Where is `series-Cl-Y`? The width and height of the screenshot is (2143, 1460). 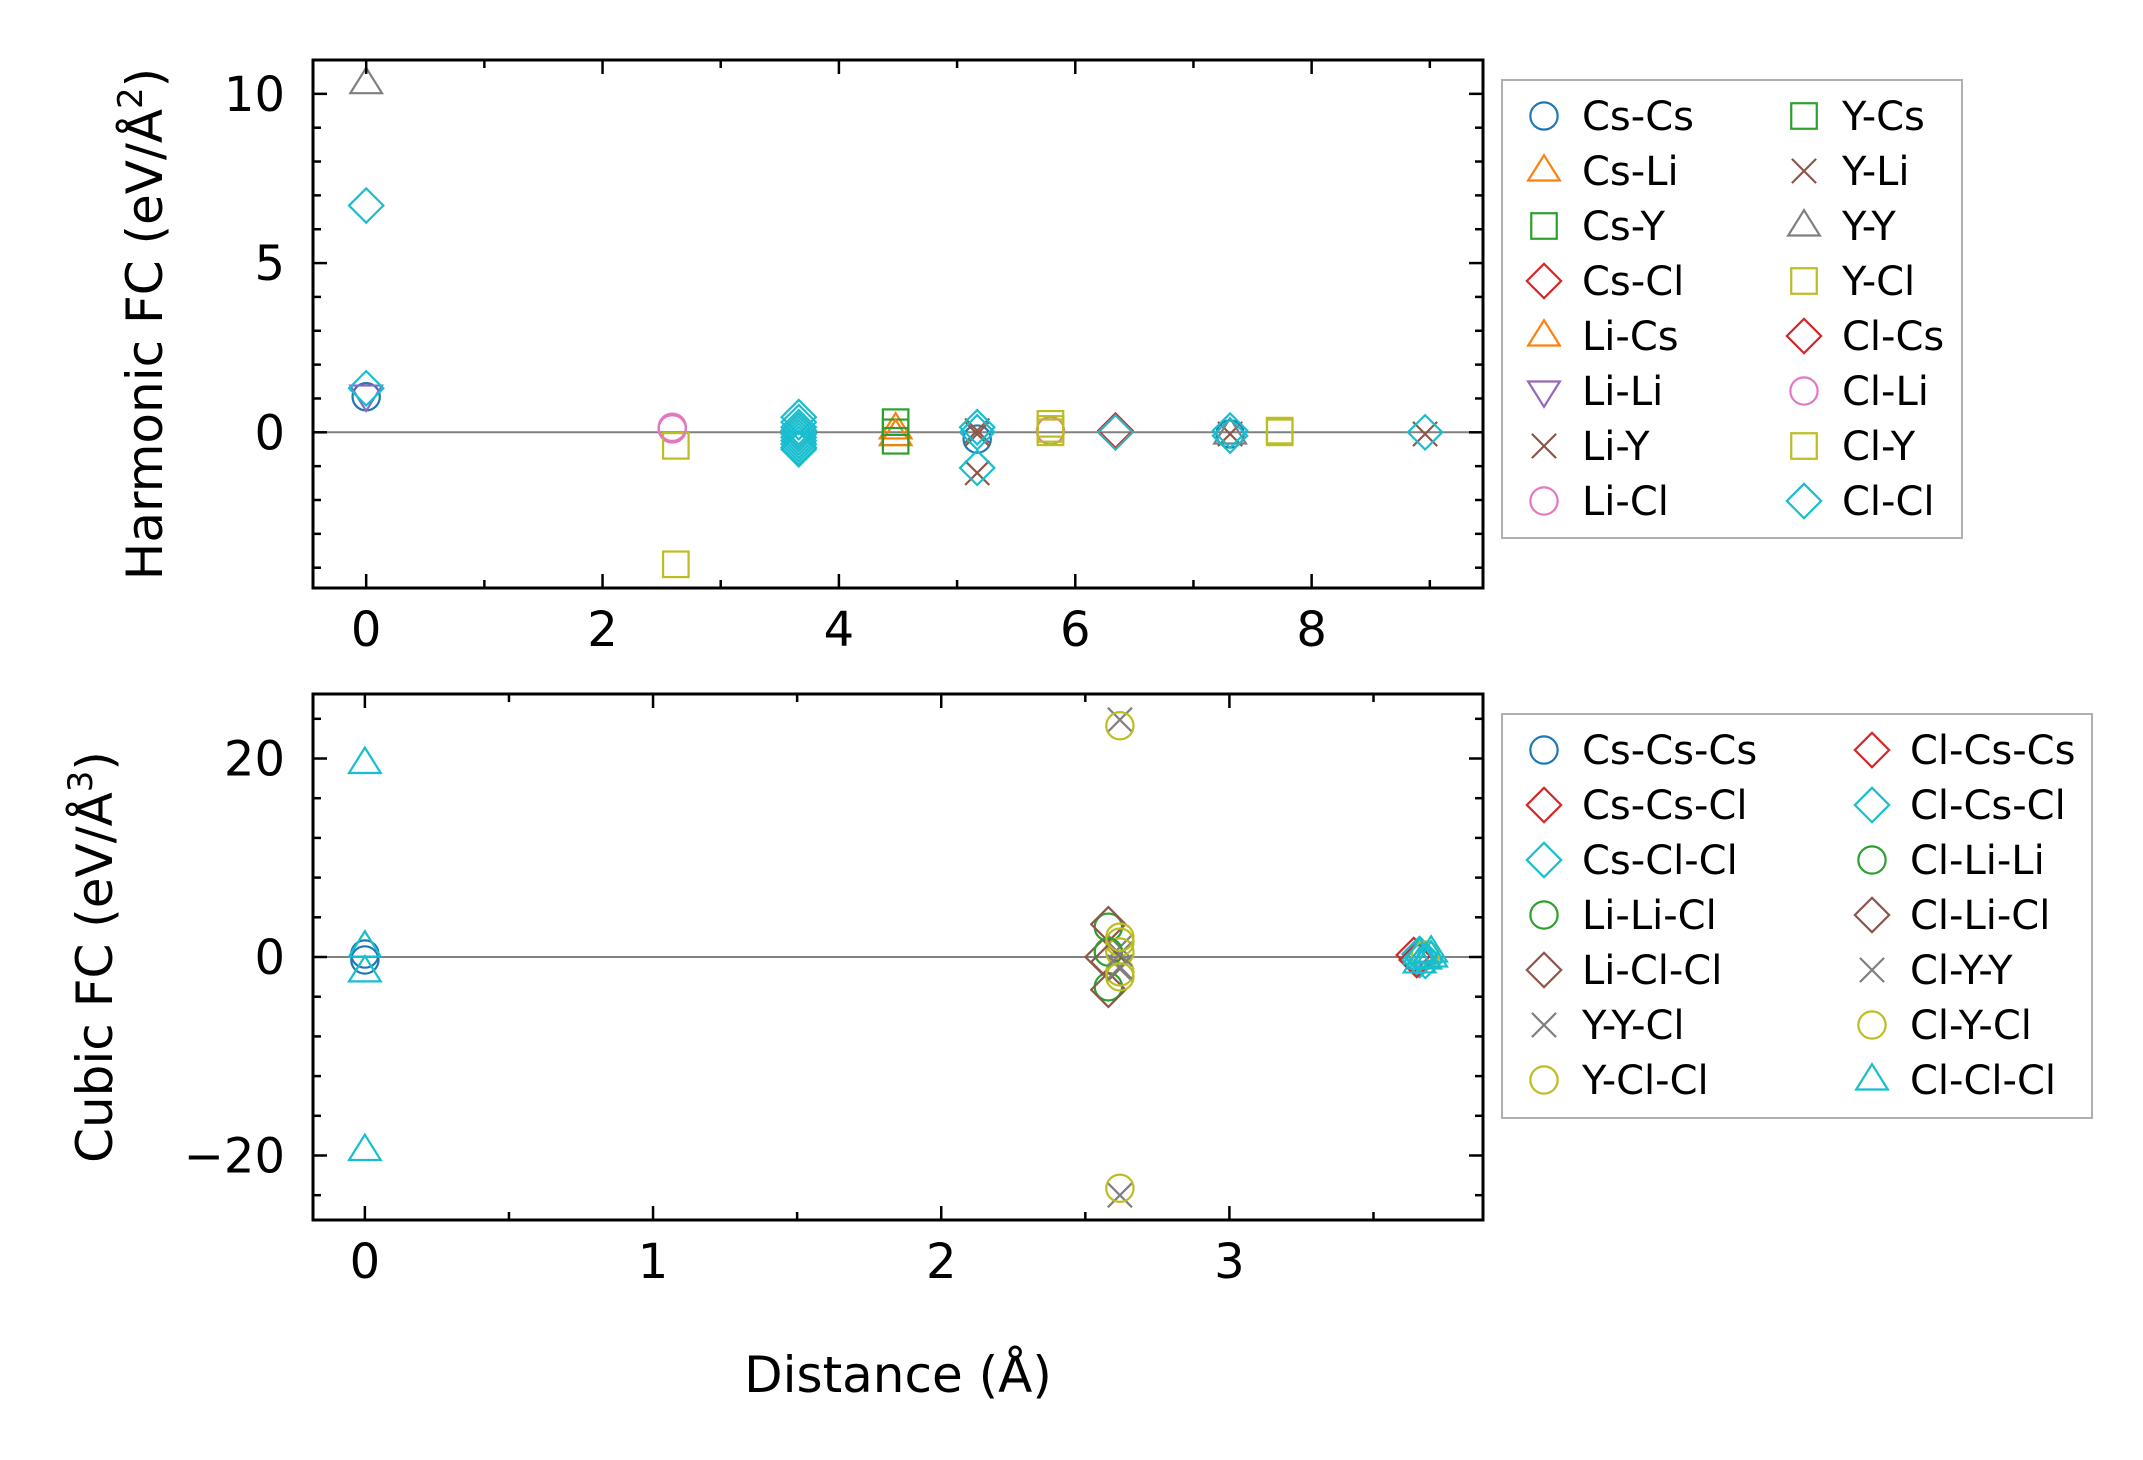 series-Cl-Y is located at coordinates (1165, 431).